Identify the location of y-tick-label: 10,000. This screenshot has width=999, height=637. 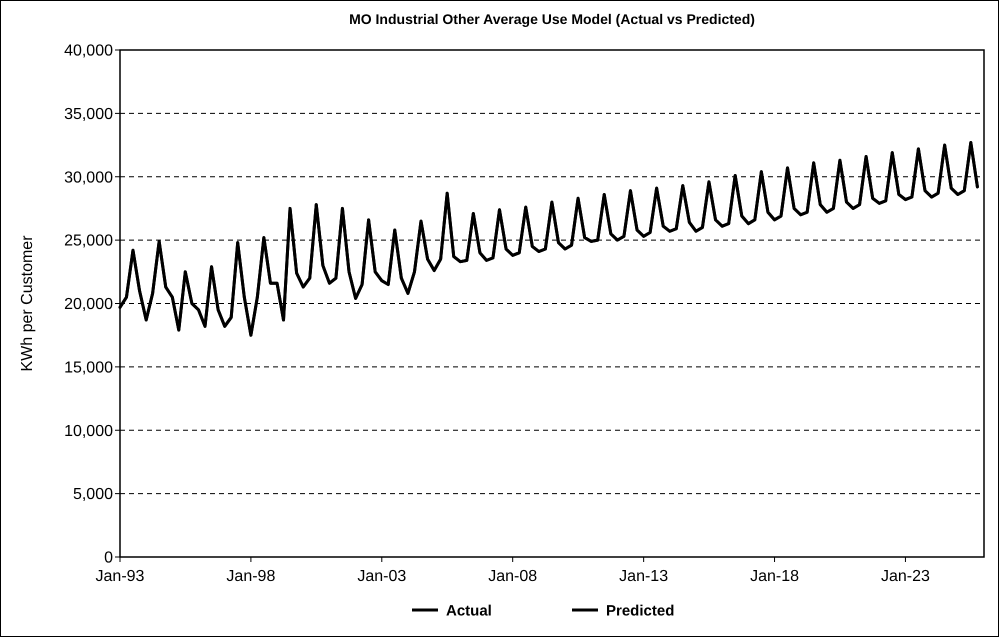
(89, 431).